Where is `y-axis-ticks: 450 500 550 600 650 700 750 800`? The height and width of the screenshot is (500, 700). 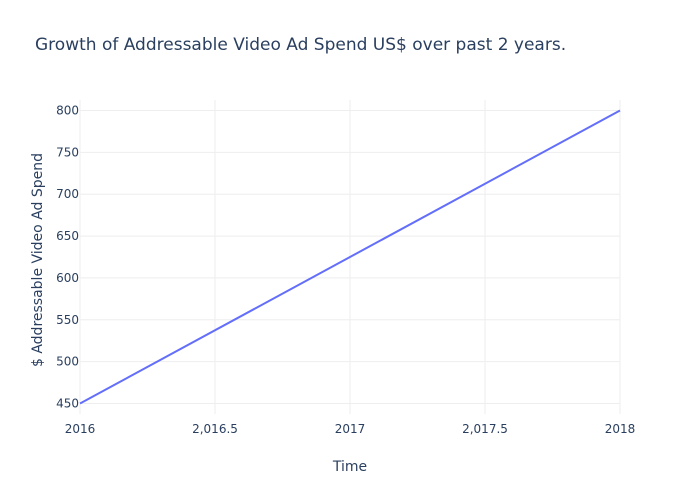 y-axis-ticks: 450 500 550 600 650 700 750 800 is located at coordinates (67, 256).